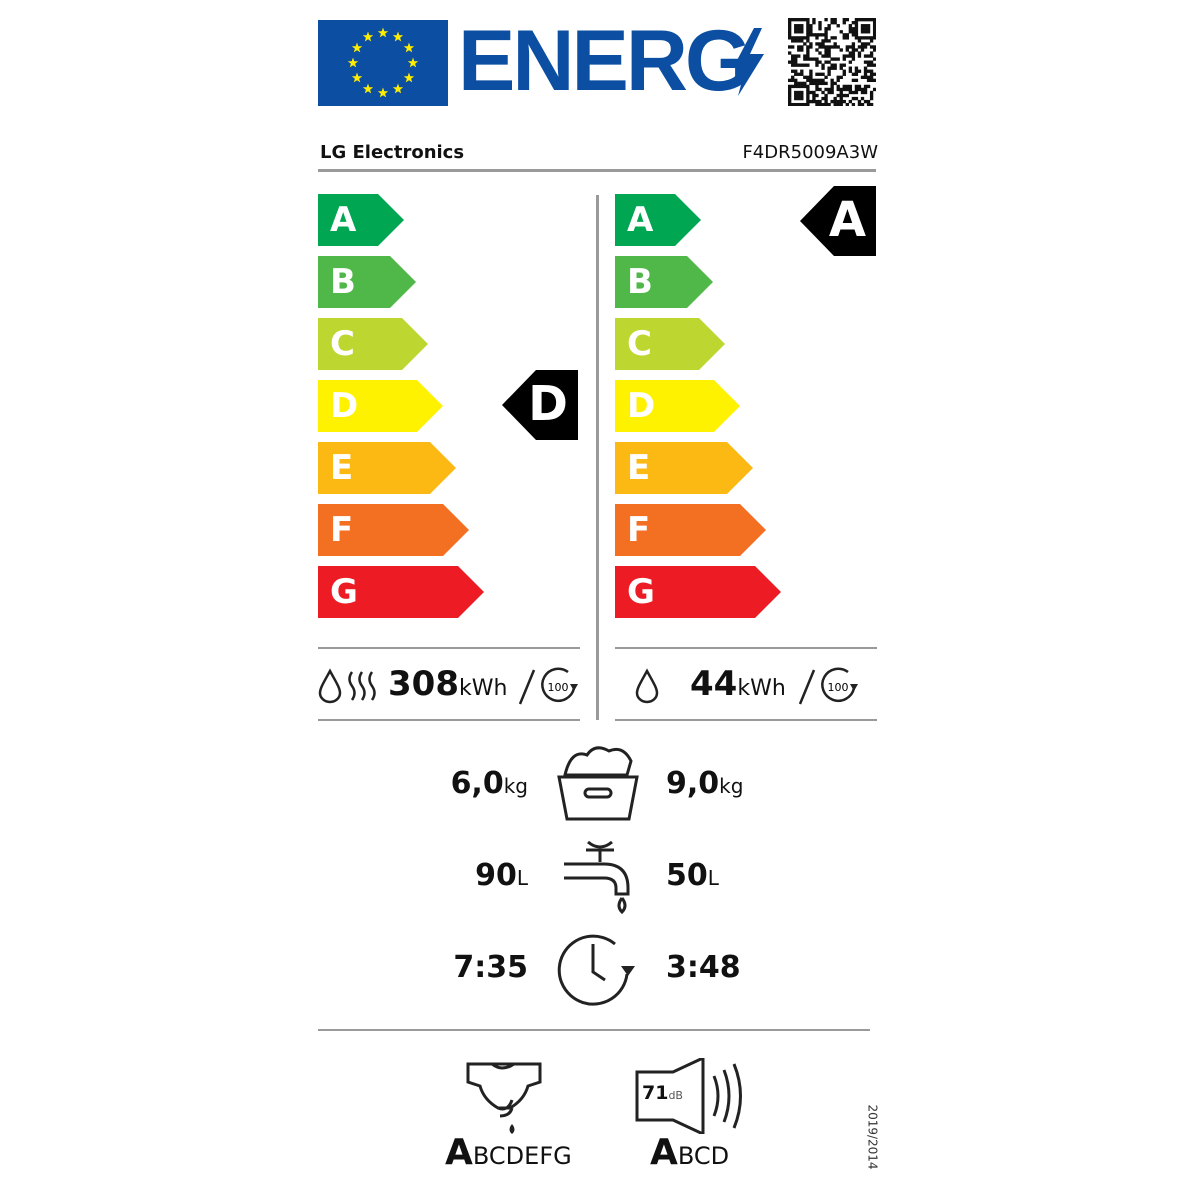 The width and height of the screenshot is (1200, 1200). What do you see at coordinates (504, 1098) in the screenshot?
I see `spin-drying-icon` at bounding box center [504, 1098].